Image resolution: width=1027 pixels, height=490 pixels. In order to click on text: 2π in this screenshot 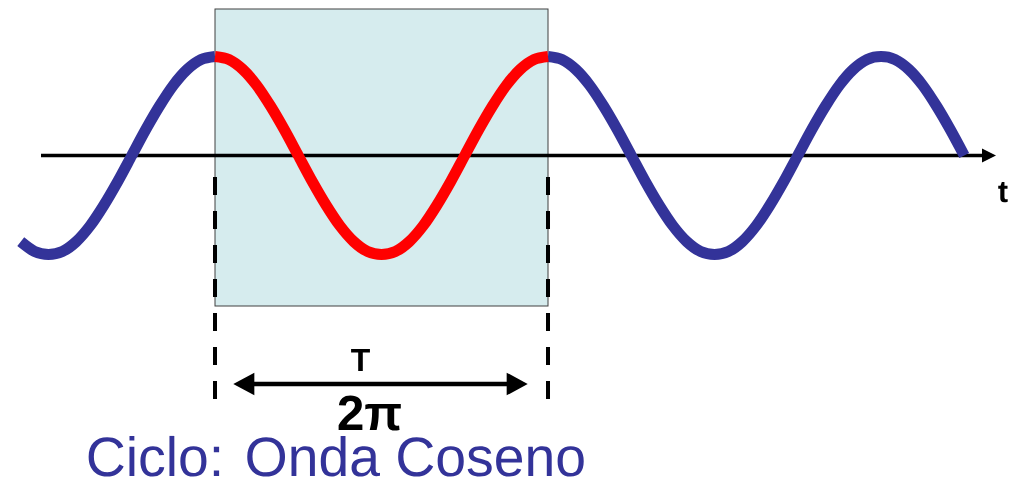, I will do `click(369, 413)`.